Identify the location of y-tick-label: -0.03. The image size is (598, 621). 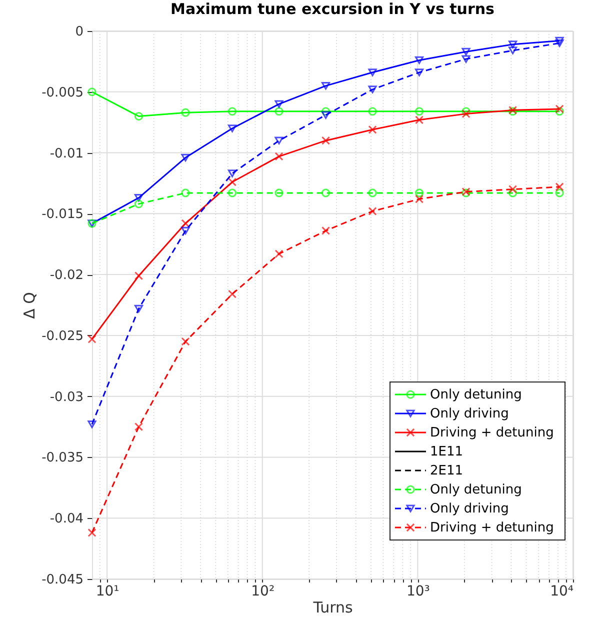
(67, 397).